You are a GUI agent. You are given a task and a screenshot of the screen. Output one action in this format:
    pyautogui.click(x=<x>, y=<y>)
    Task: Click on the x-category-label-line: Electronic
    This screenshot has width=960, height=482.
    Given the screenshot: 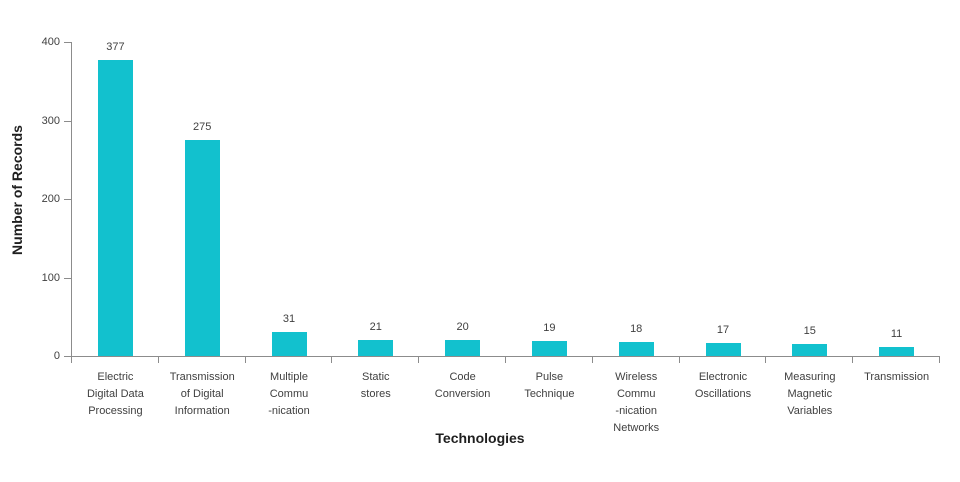 What is the action you would take?
    pyautogui.click(x=723, y=377)
    